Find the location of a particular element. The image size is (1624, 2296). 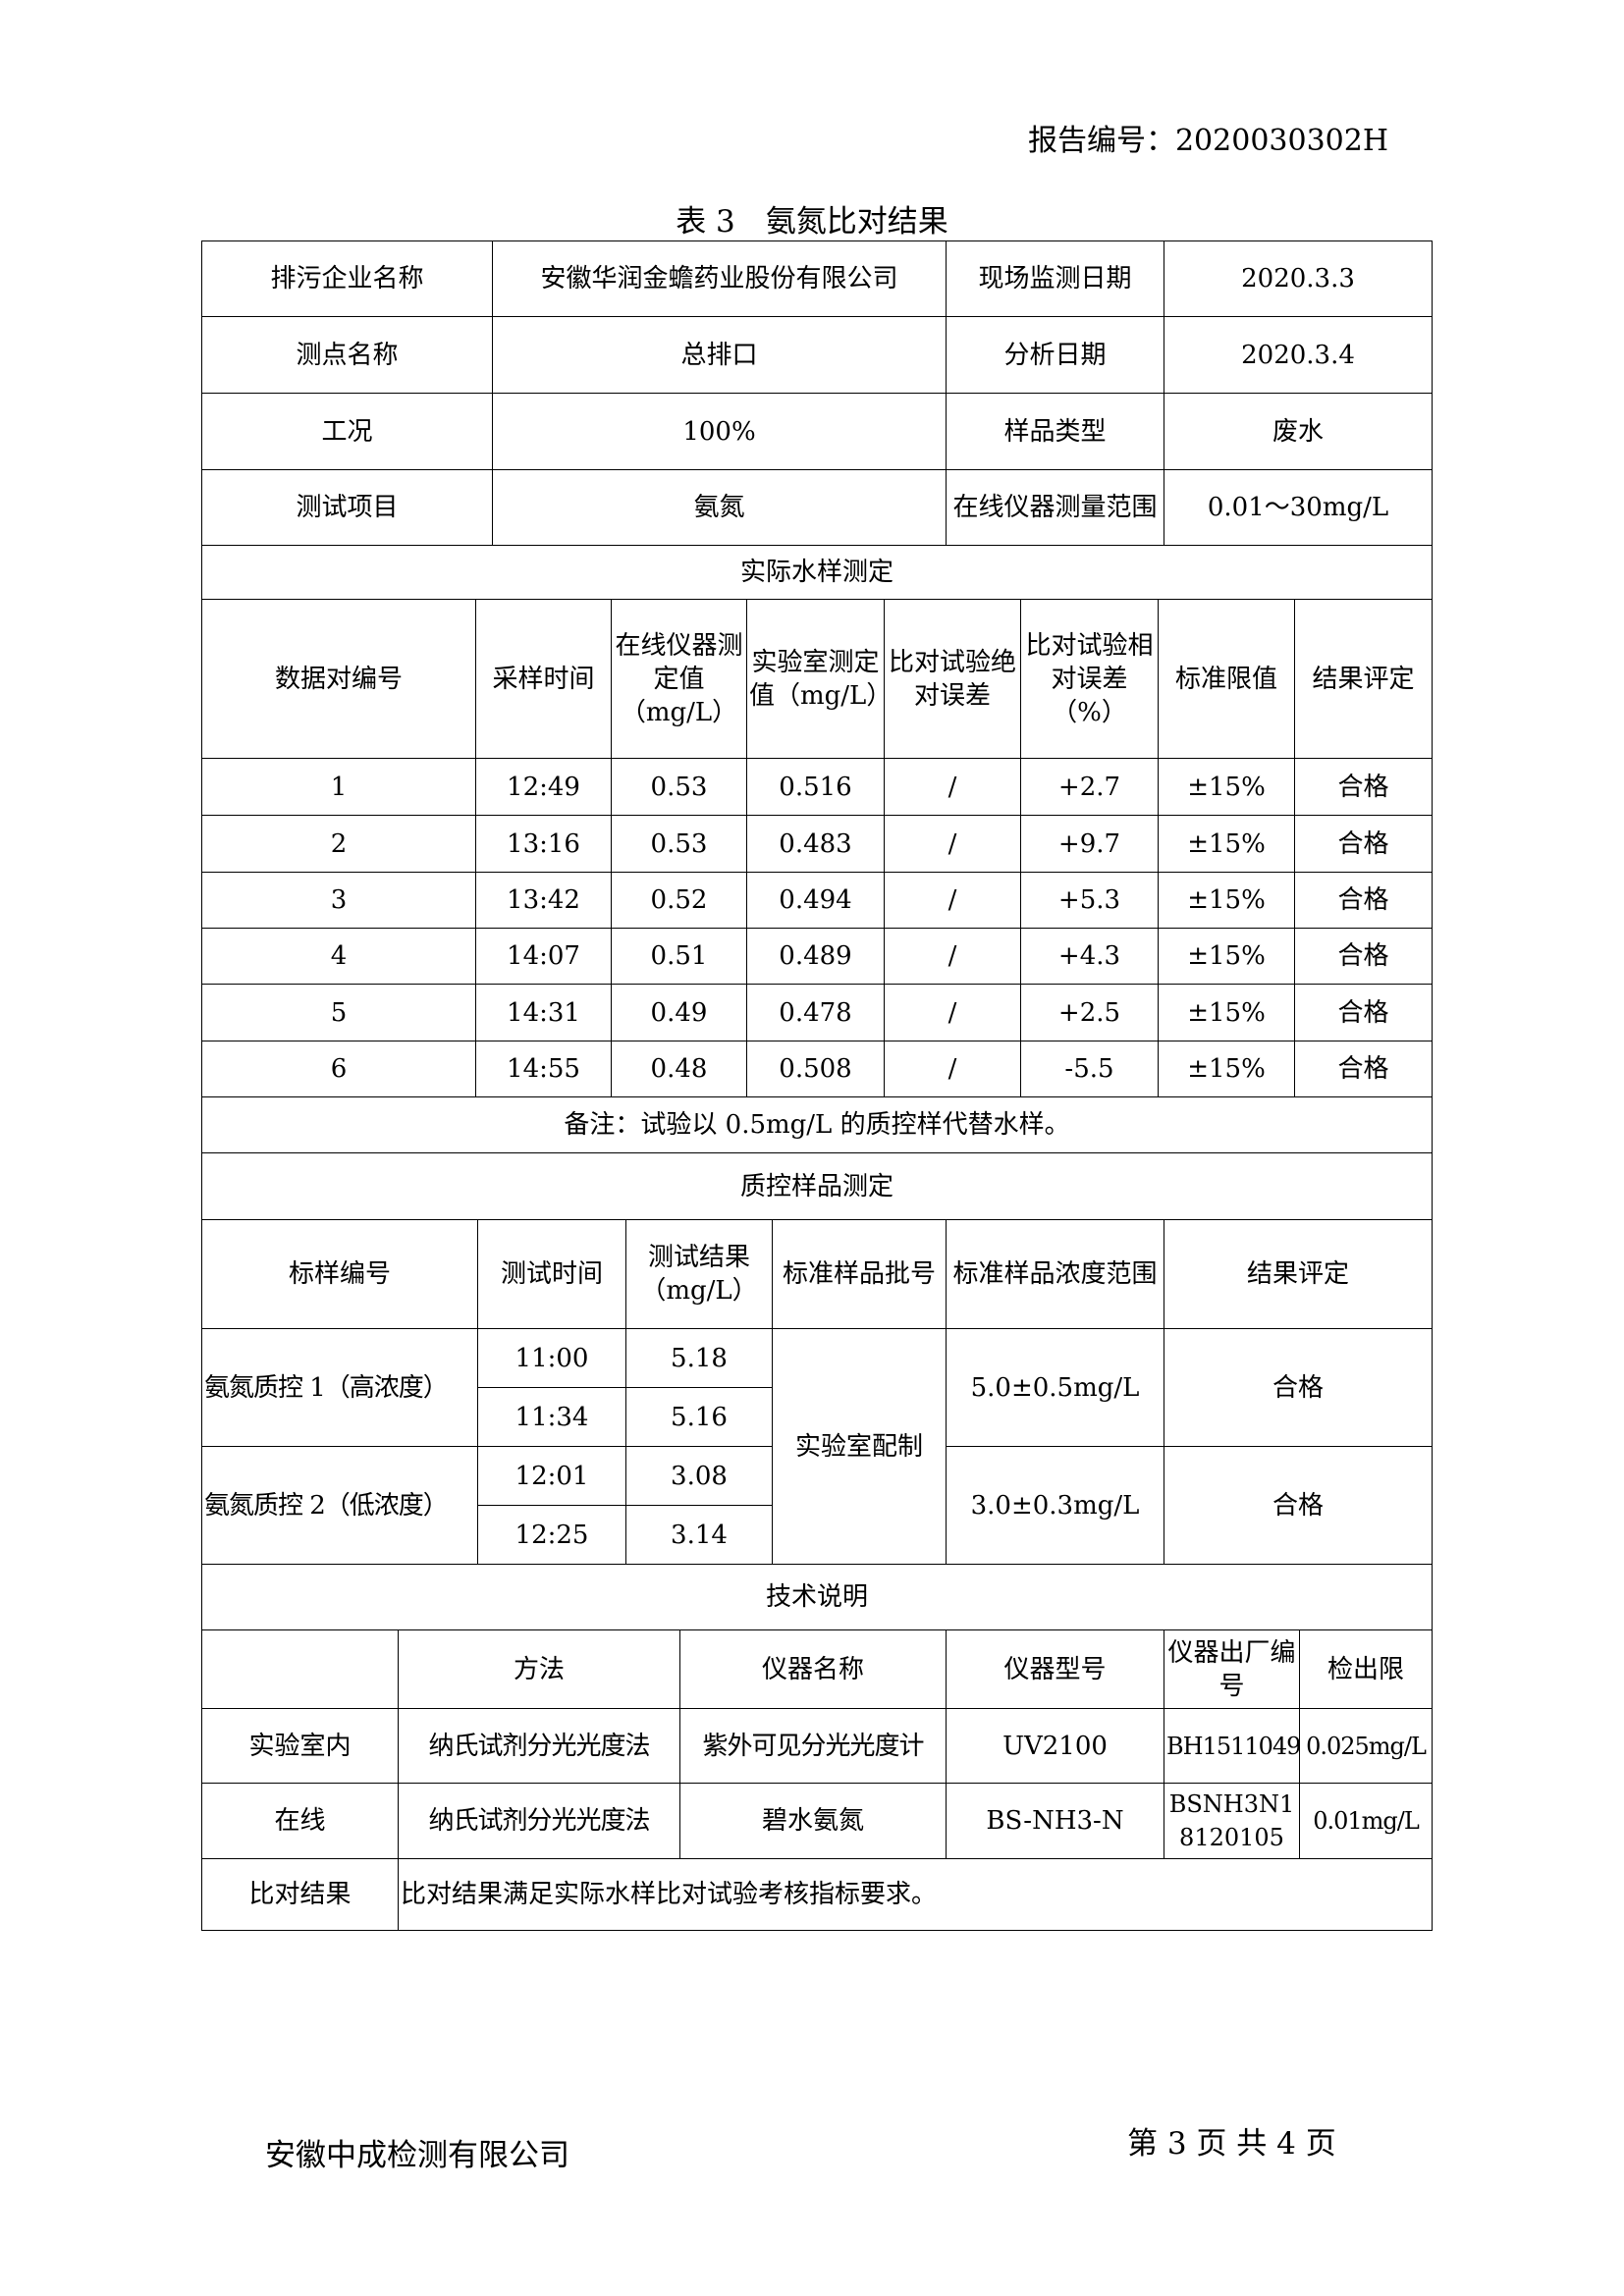

qc-sample-name: 氨氮质控 2（低浓度） is located at coordinates (339, 1505).